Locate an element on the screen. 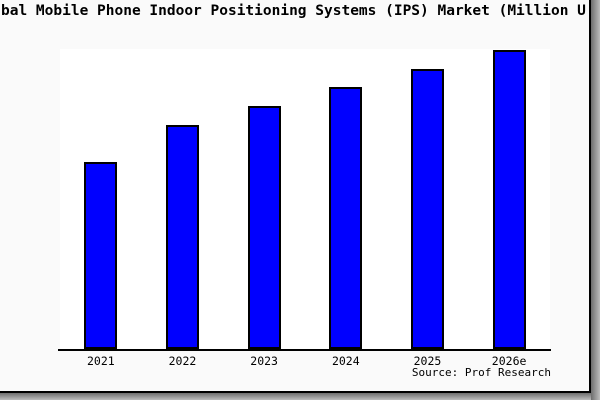 This screenshot has width=600, height=400. bar-2025 is located at coordinates (427, 209).